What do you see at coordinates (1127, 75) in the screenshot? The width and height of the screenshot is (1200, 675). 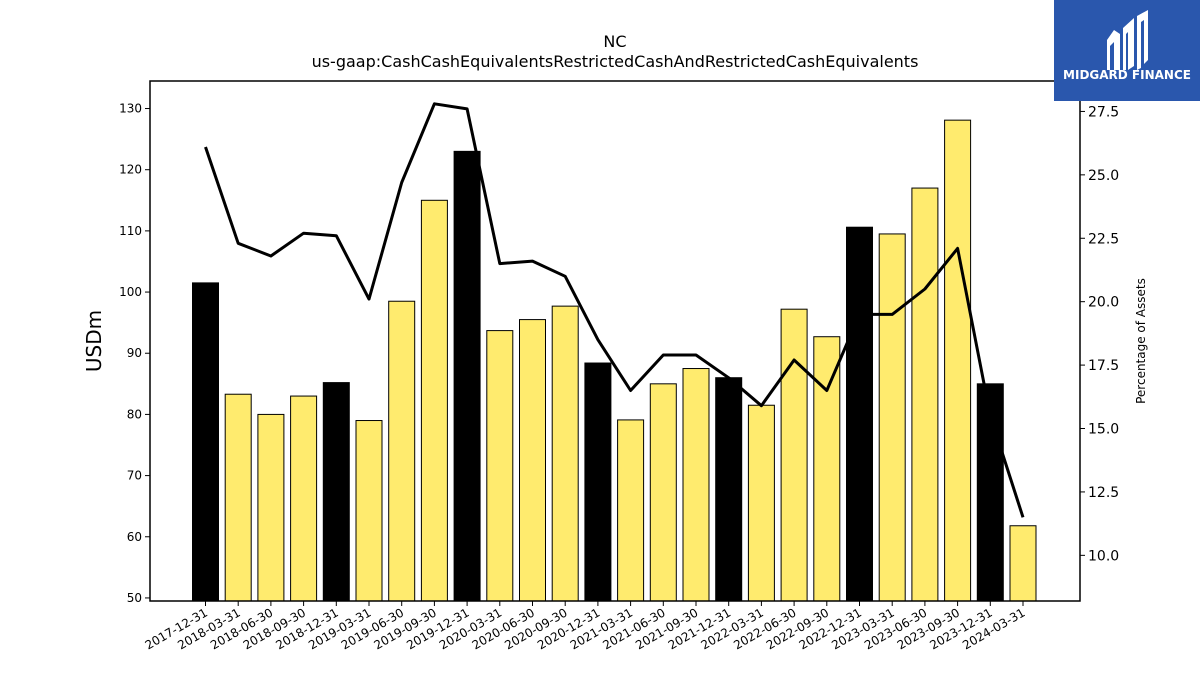 I see `logo-text: MIDGARD FINANCE` at bounding box center [1127, 75].